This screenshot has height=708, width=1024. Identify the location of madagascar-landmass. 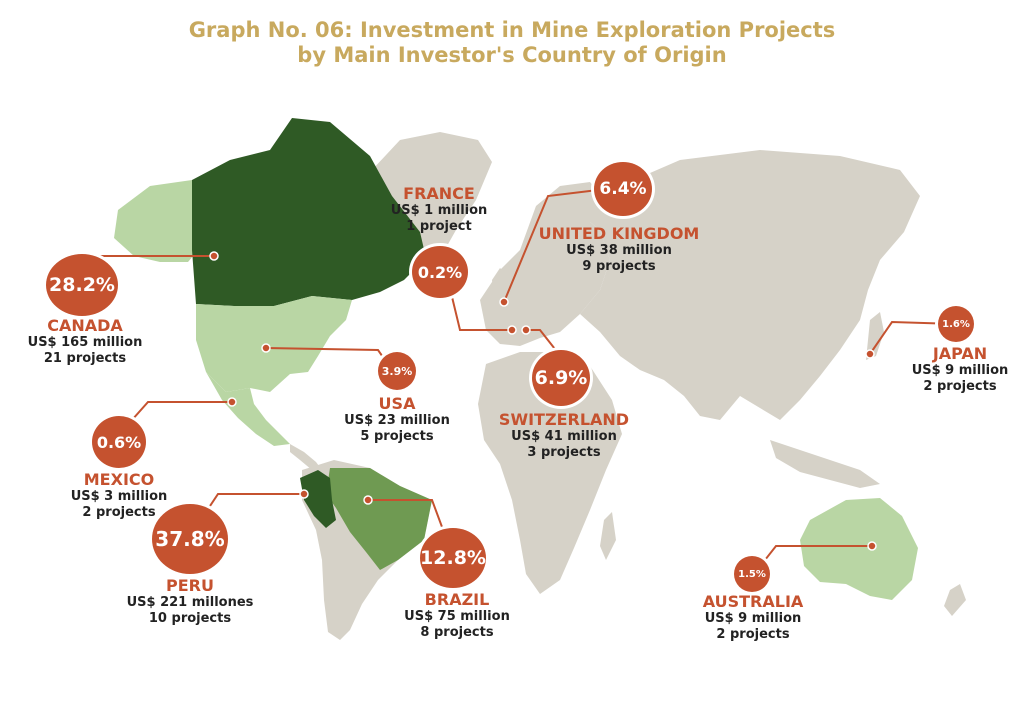
(608, 536).